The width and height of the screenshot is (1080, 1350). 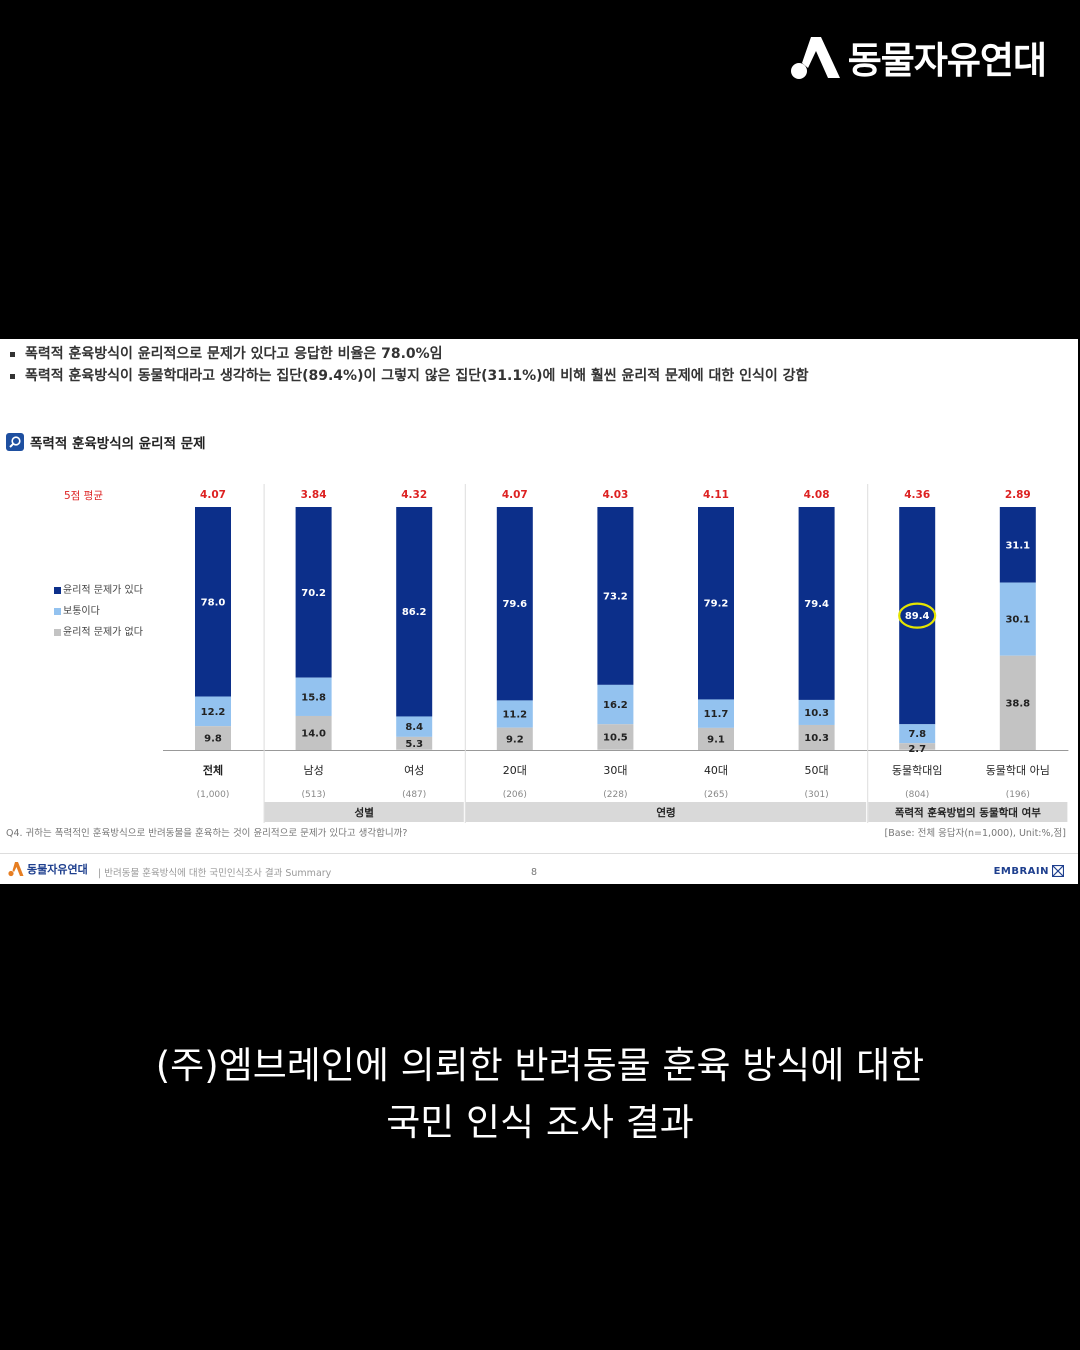 I want to click on highlight-circle, so click(x=917, y=615).